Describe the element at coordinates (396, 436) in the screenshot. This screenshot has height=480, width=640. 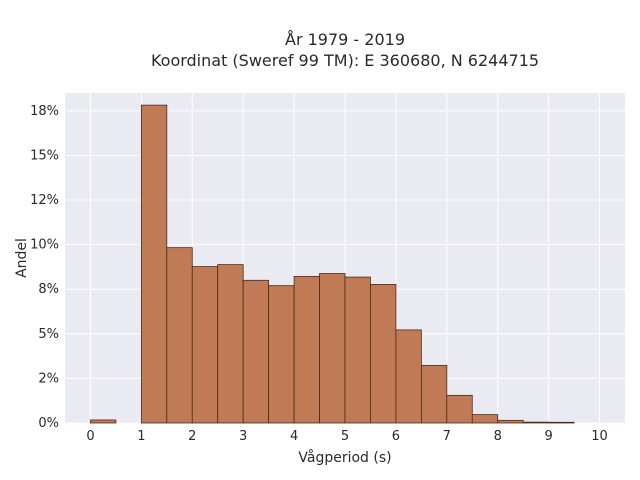
I see `x-tick-label: 6` at that location.